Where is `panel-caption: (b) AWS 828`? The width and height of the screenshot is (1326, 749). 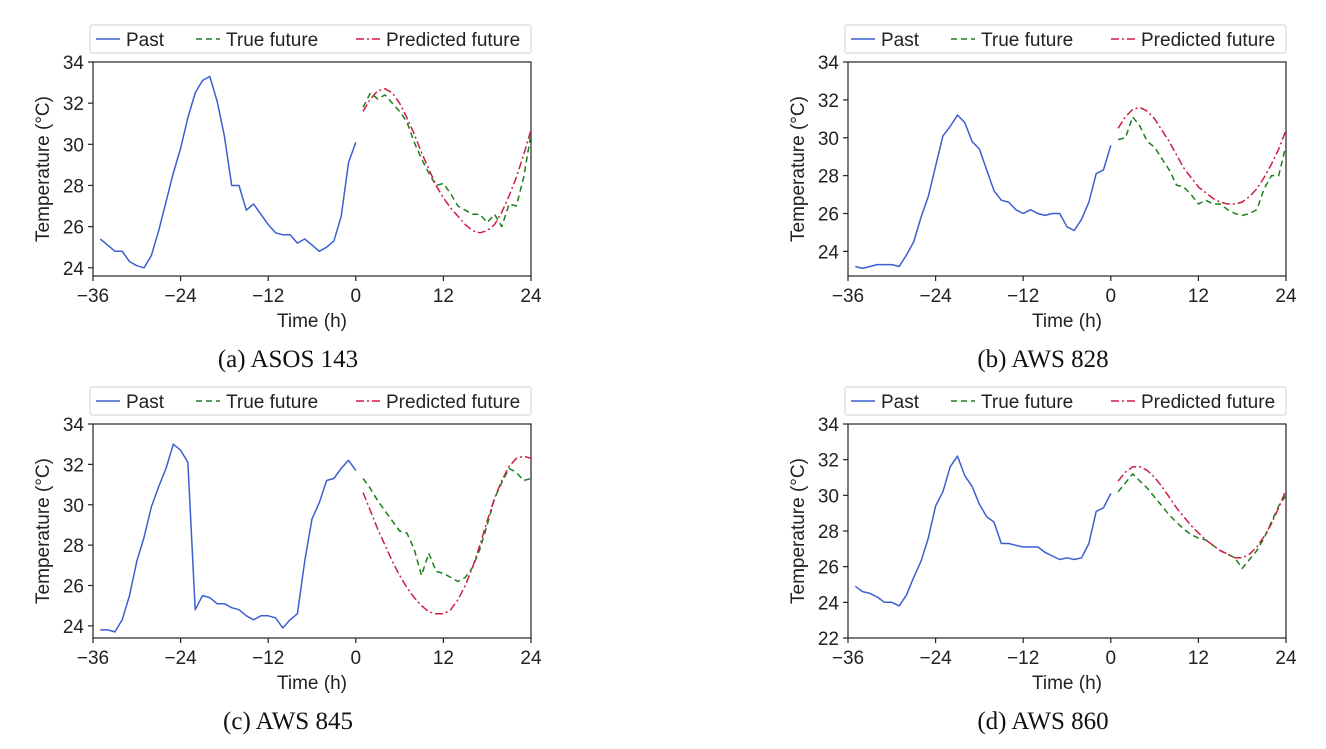 panel-caption: (b) AWS 828 is located at coordinates (1042, 359).